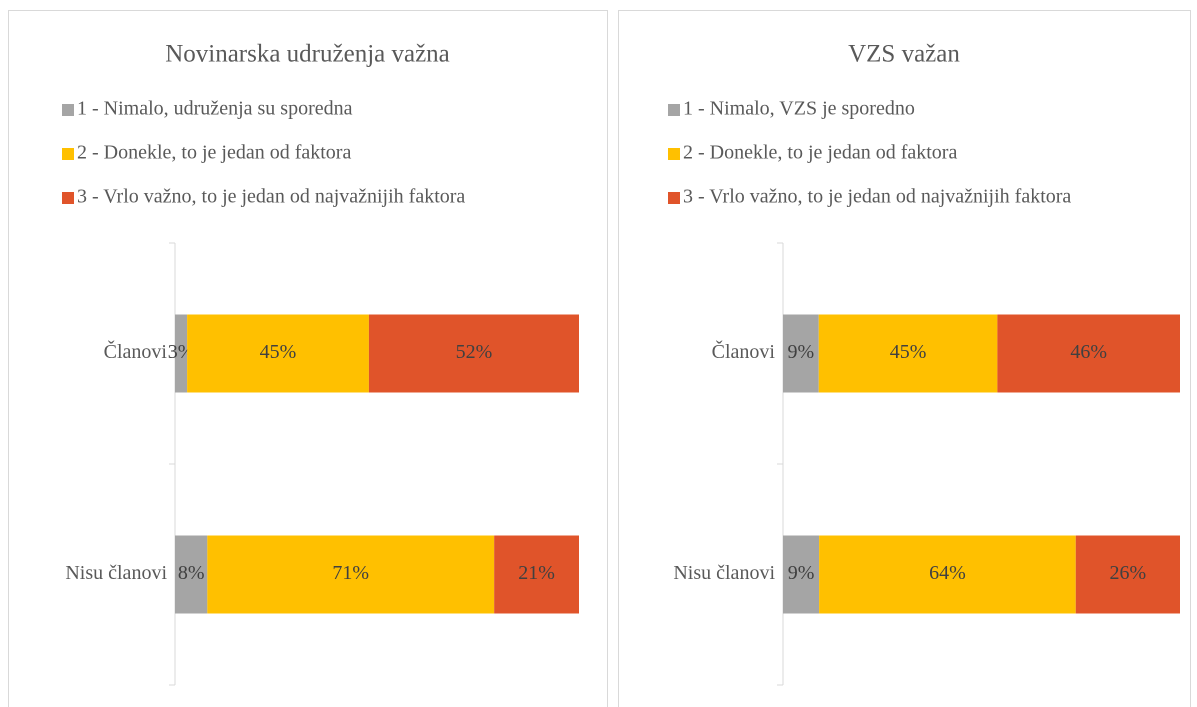 The image size is (1197, 707). Describe the element at coordinates (799, 109) in the screenshot. I see `legend-label: 1 - Nimalo, VZS je sporedno` at that location.